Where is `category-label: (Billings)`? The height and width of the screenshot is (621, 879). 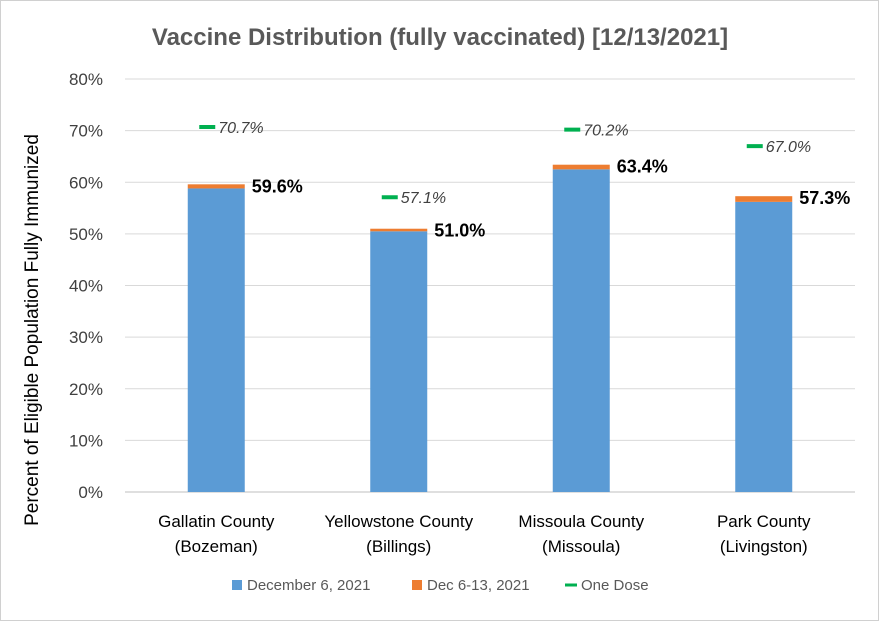
category-label: (Billings) is located at coordinates (398, 546).